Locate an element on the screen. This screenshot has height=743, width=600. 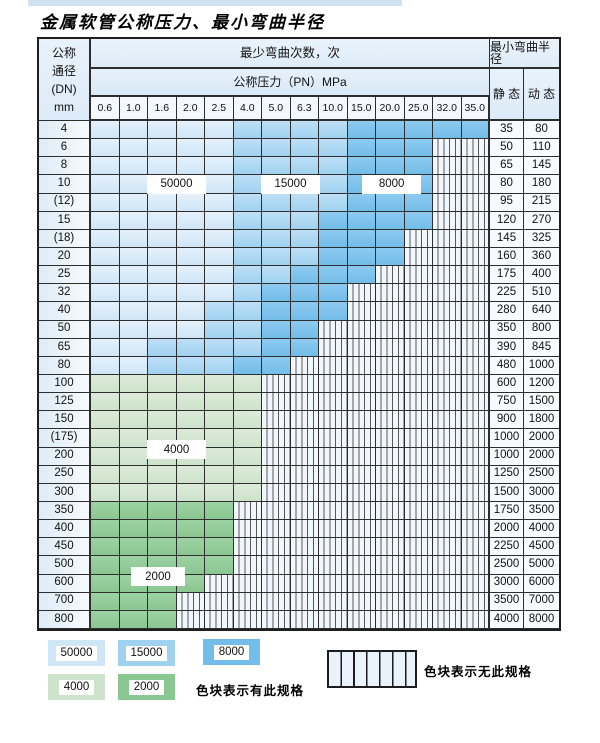
dynamic-radius-cell: 1200 is located at coordinates (541, 384).